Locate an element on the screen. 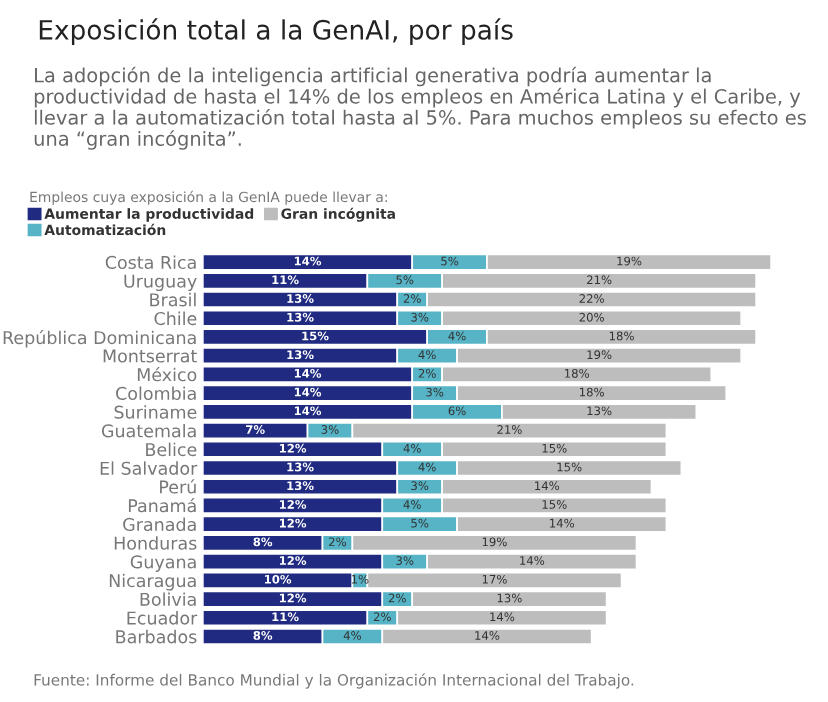 Image resolution: width=828 pixels, height=702 pixels. y-tick-label: Nicaragua is located at coordinates (152, 582).